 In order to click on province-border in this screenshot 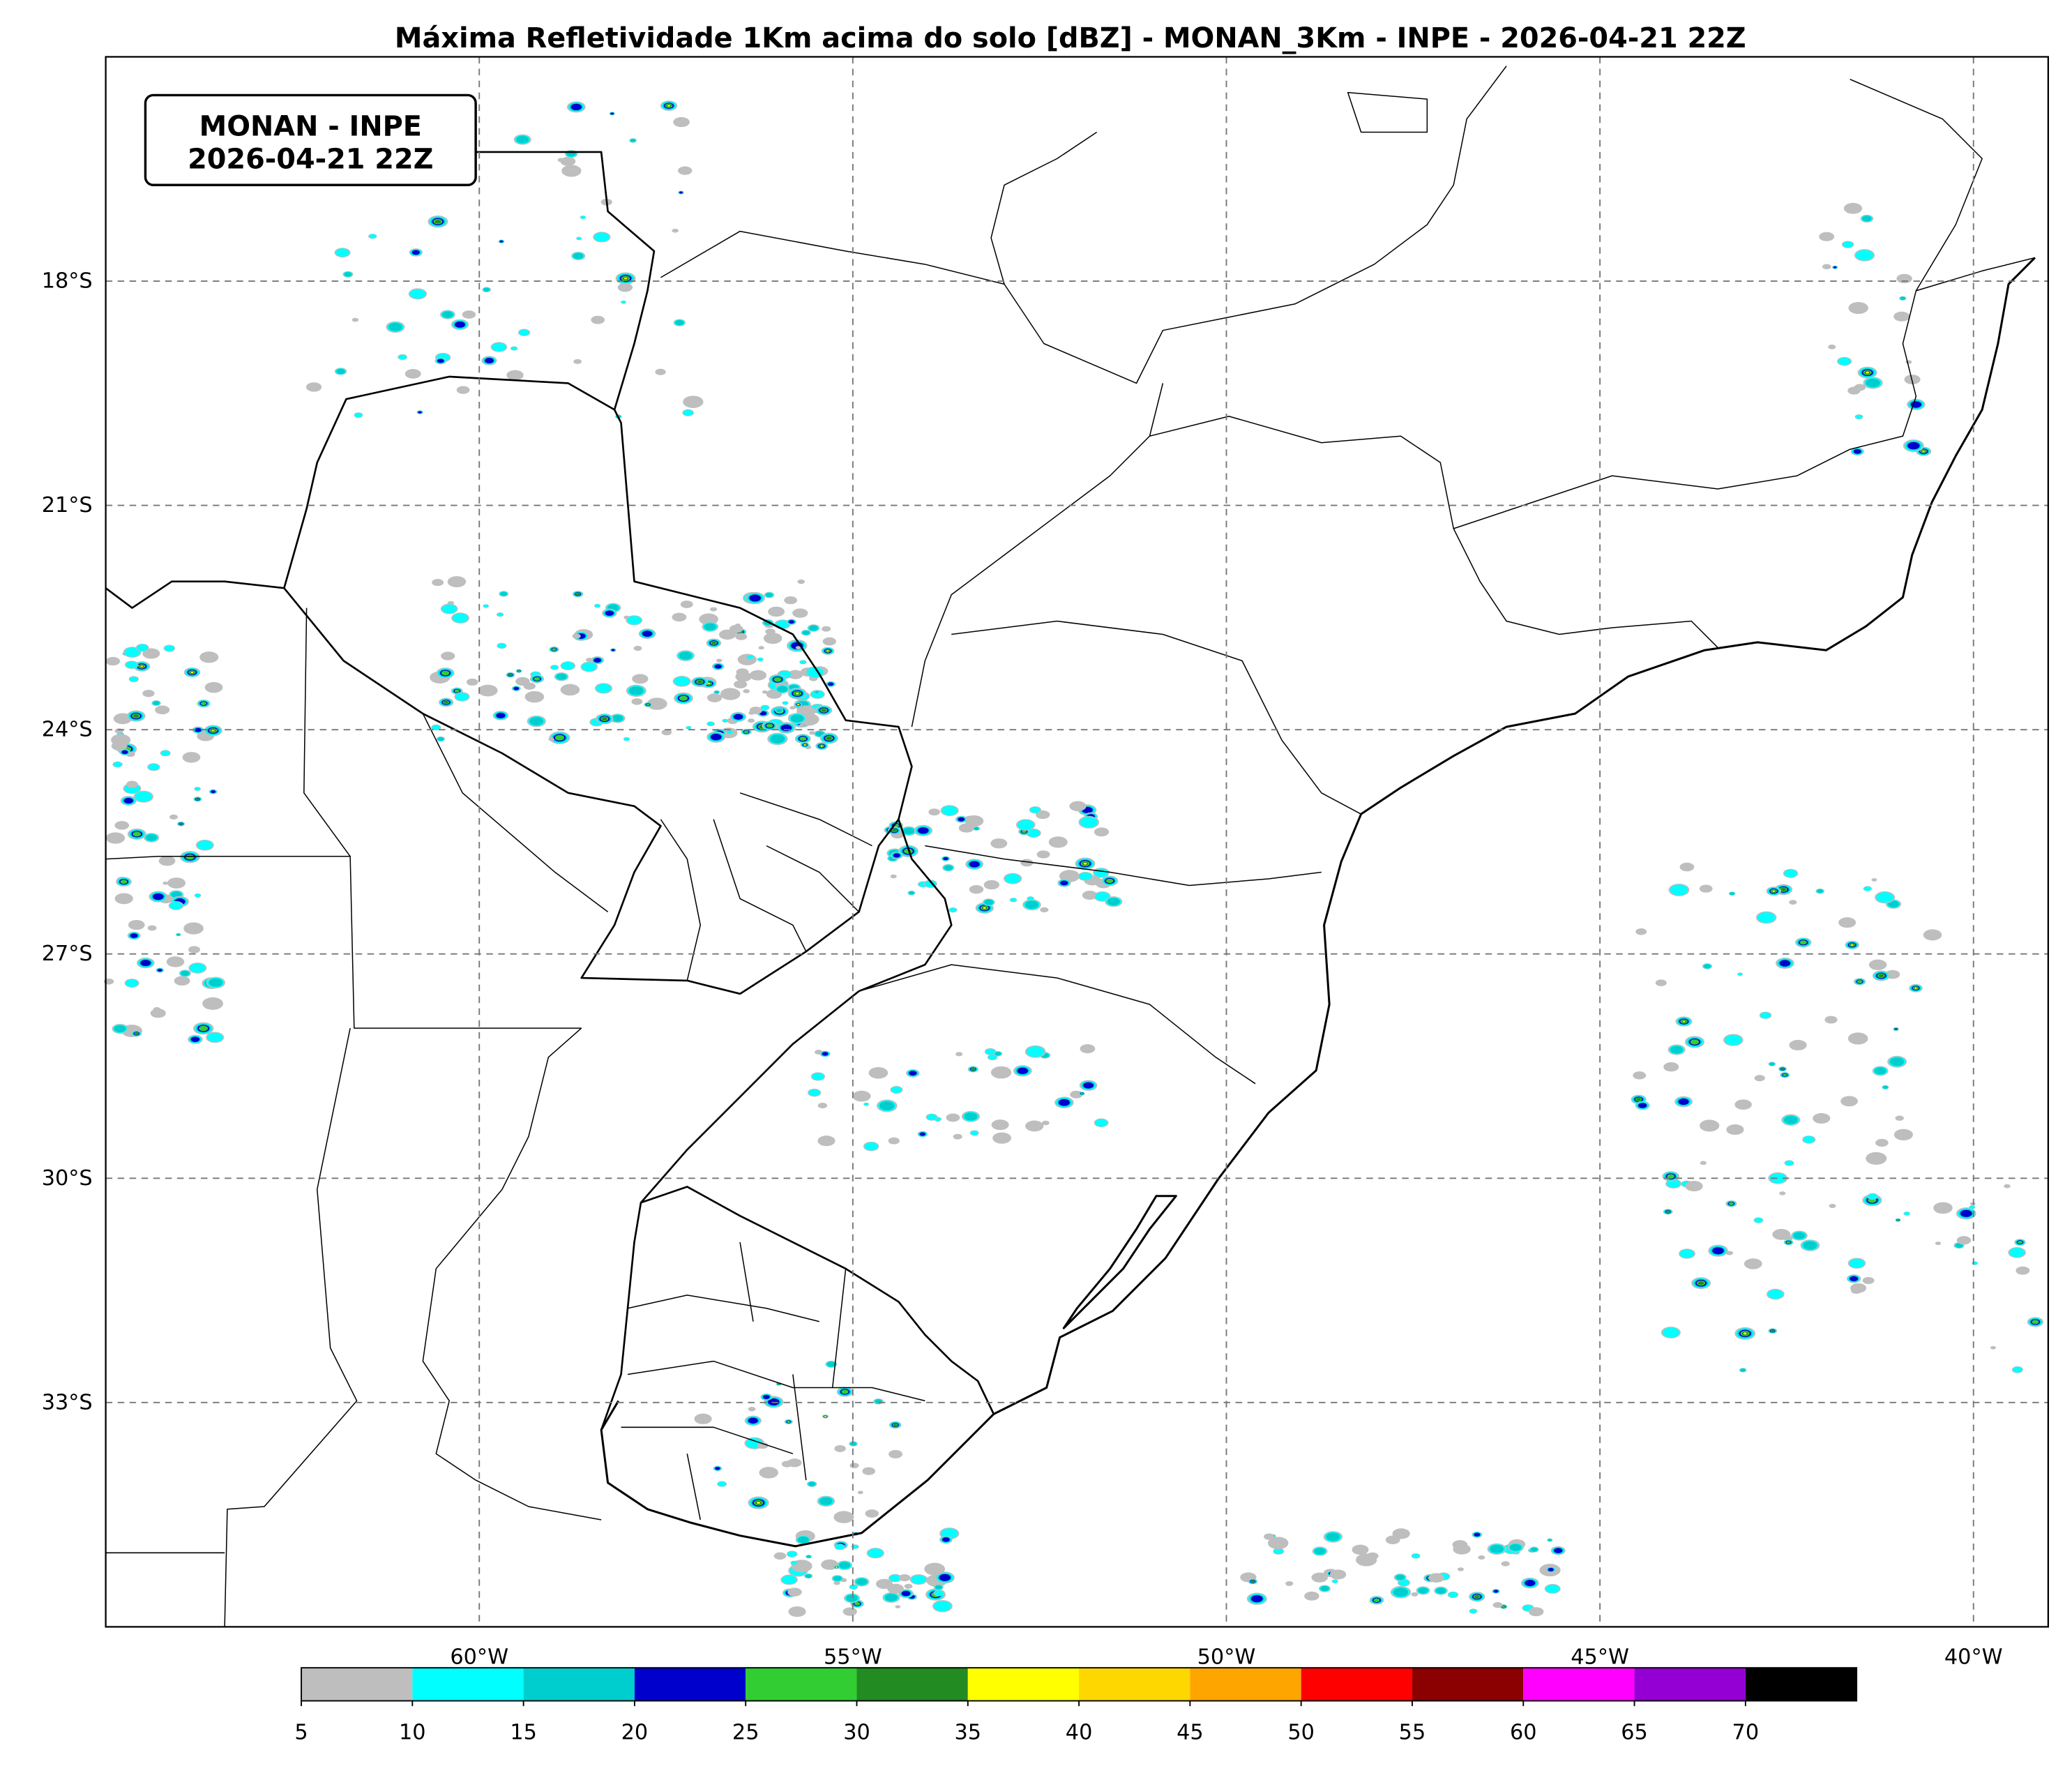, I will do `click(515, 1117)`.